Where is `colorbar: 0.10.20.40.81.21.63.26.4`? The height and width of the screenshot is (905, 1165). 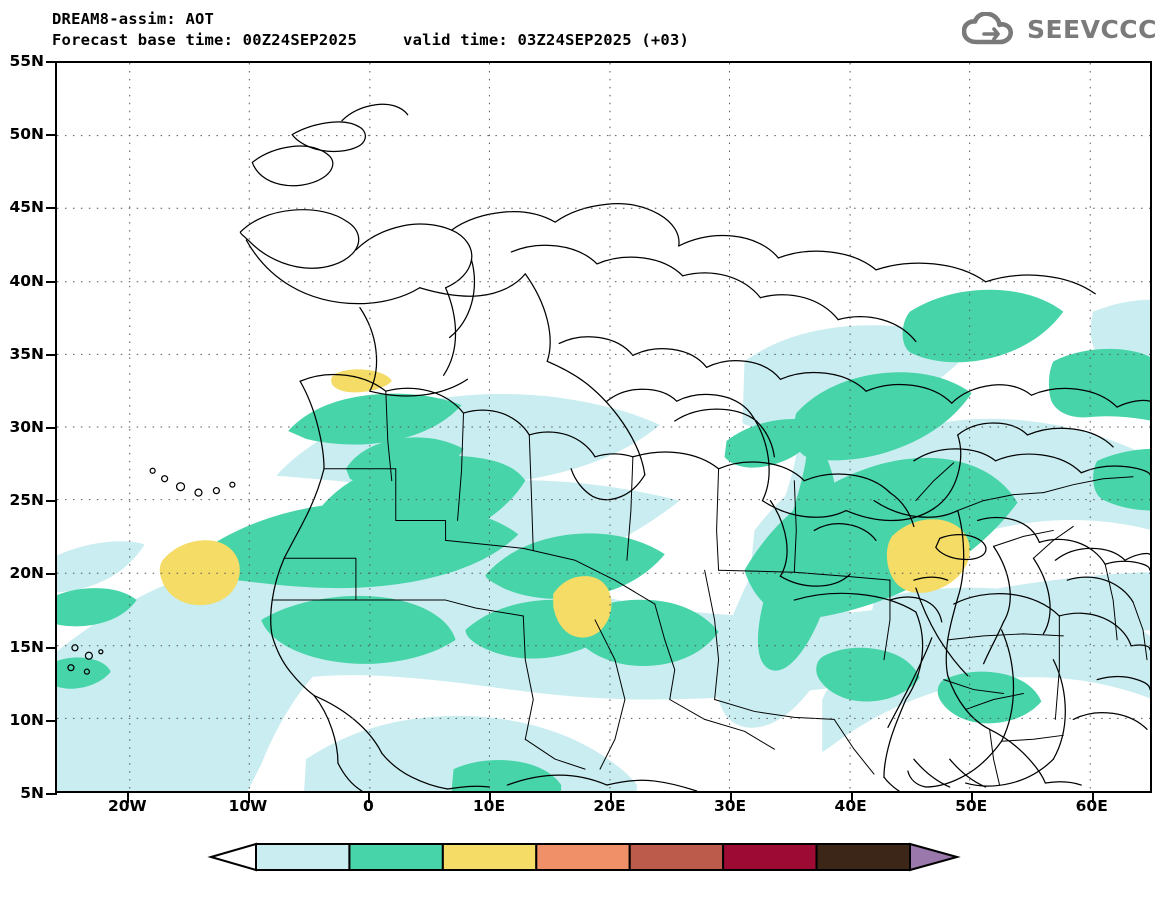
colorbar: 0.10.20.40.81.21.63.26.4 is located at coordinates (582, 872).